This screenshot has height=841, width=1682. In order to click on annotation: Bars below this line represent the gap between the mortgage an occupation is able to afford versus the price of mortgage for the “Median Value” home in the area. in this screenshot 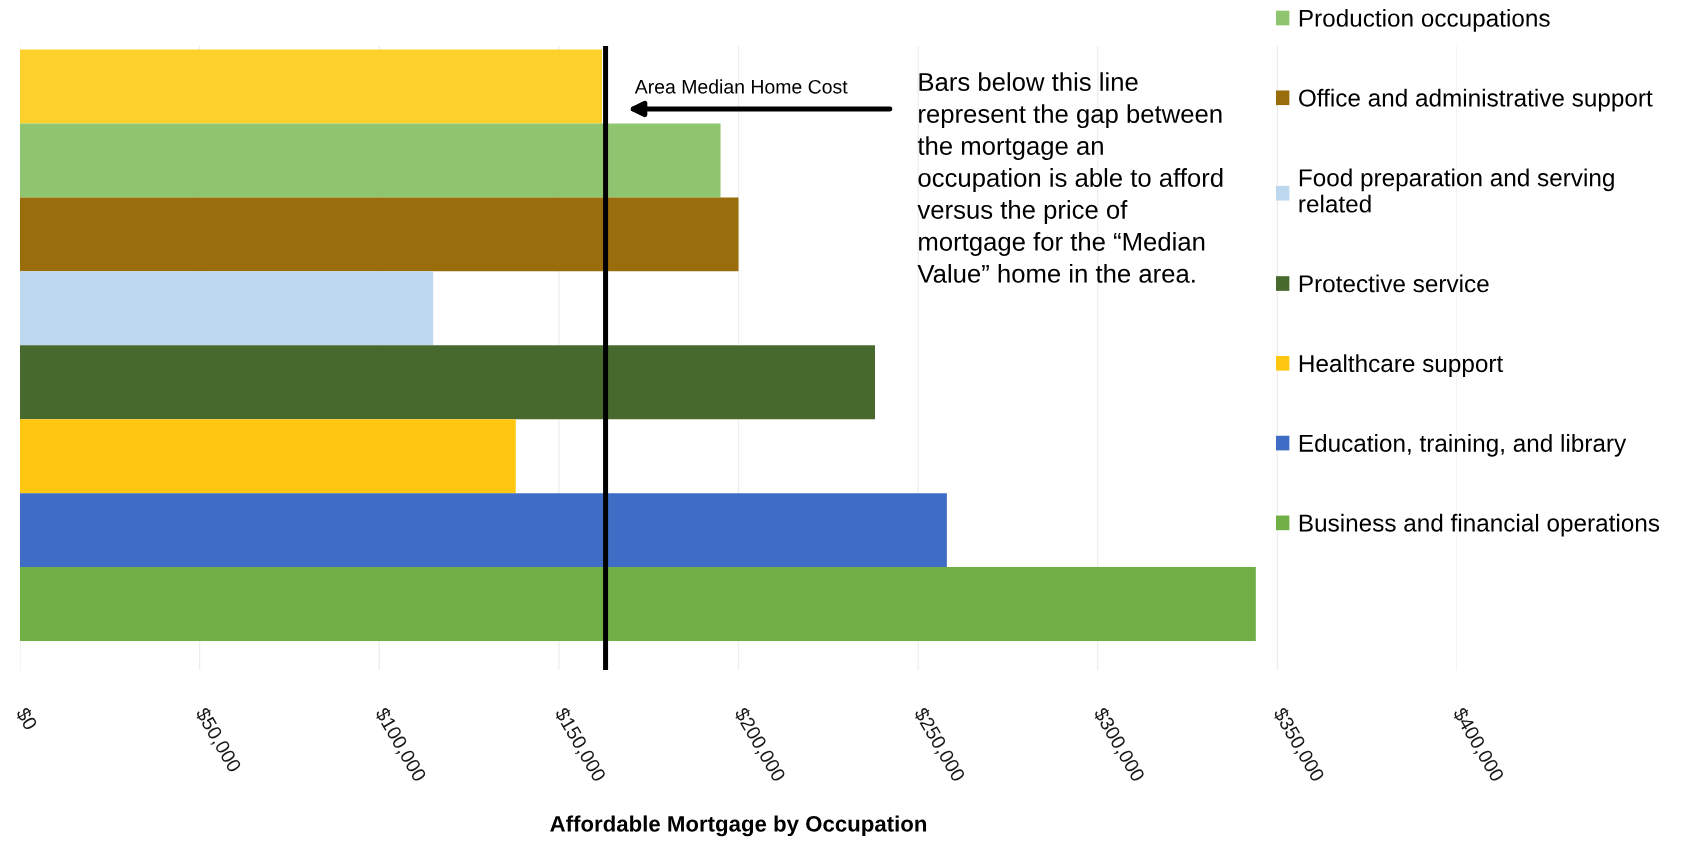, I will do `click(1070, 177)`.